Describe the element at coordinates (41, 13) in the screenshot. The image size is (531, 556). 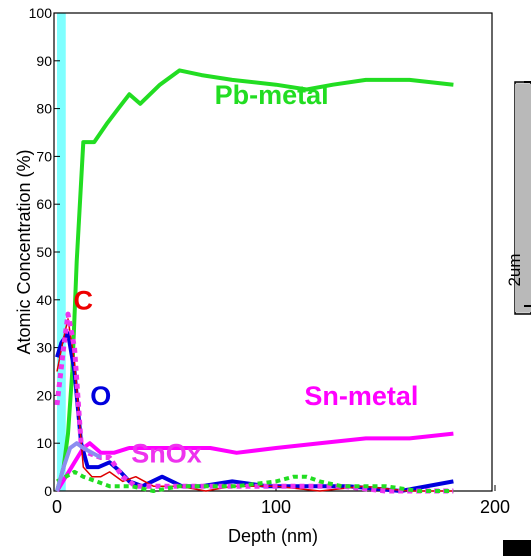
I see `y-tick-label: 100` at that location.